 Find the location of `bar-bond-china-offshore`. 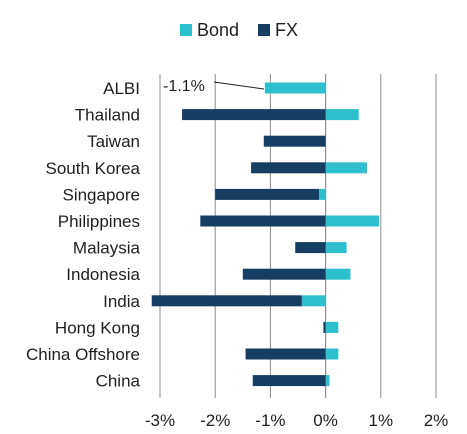

bar-bond-china-offshore is located at coordinates (332, 354).